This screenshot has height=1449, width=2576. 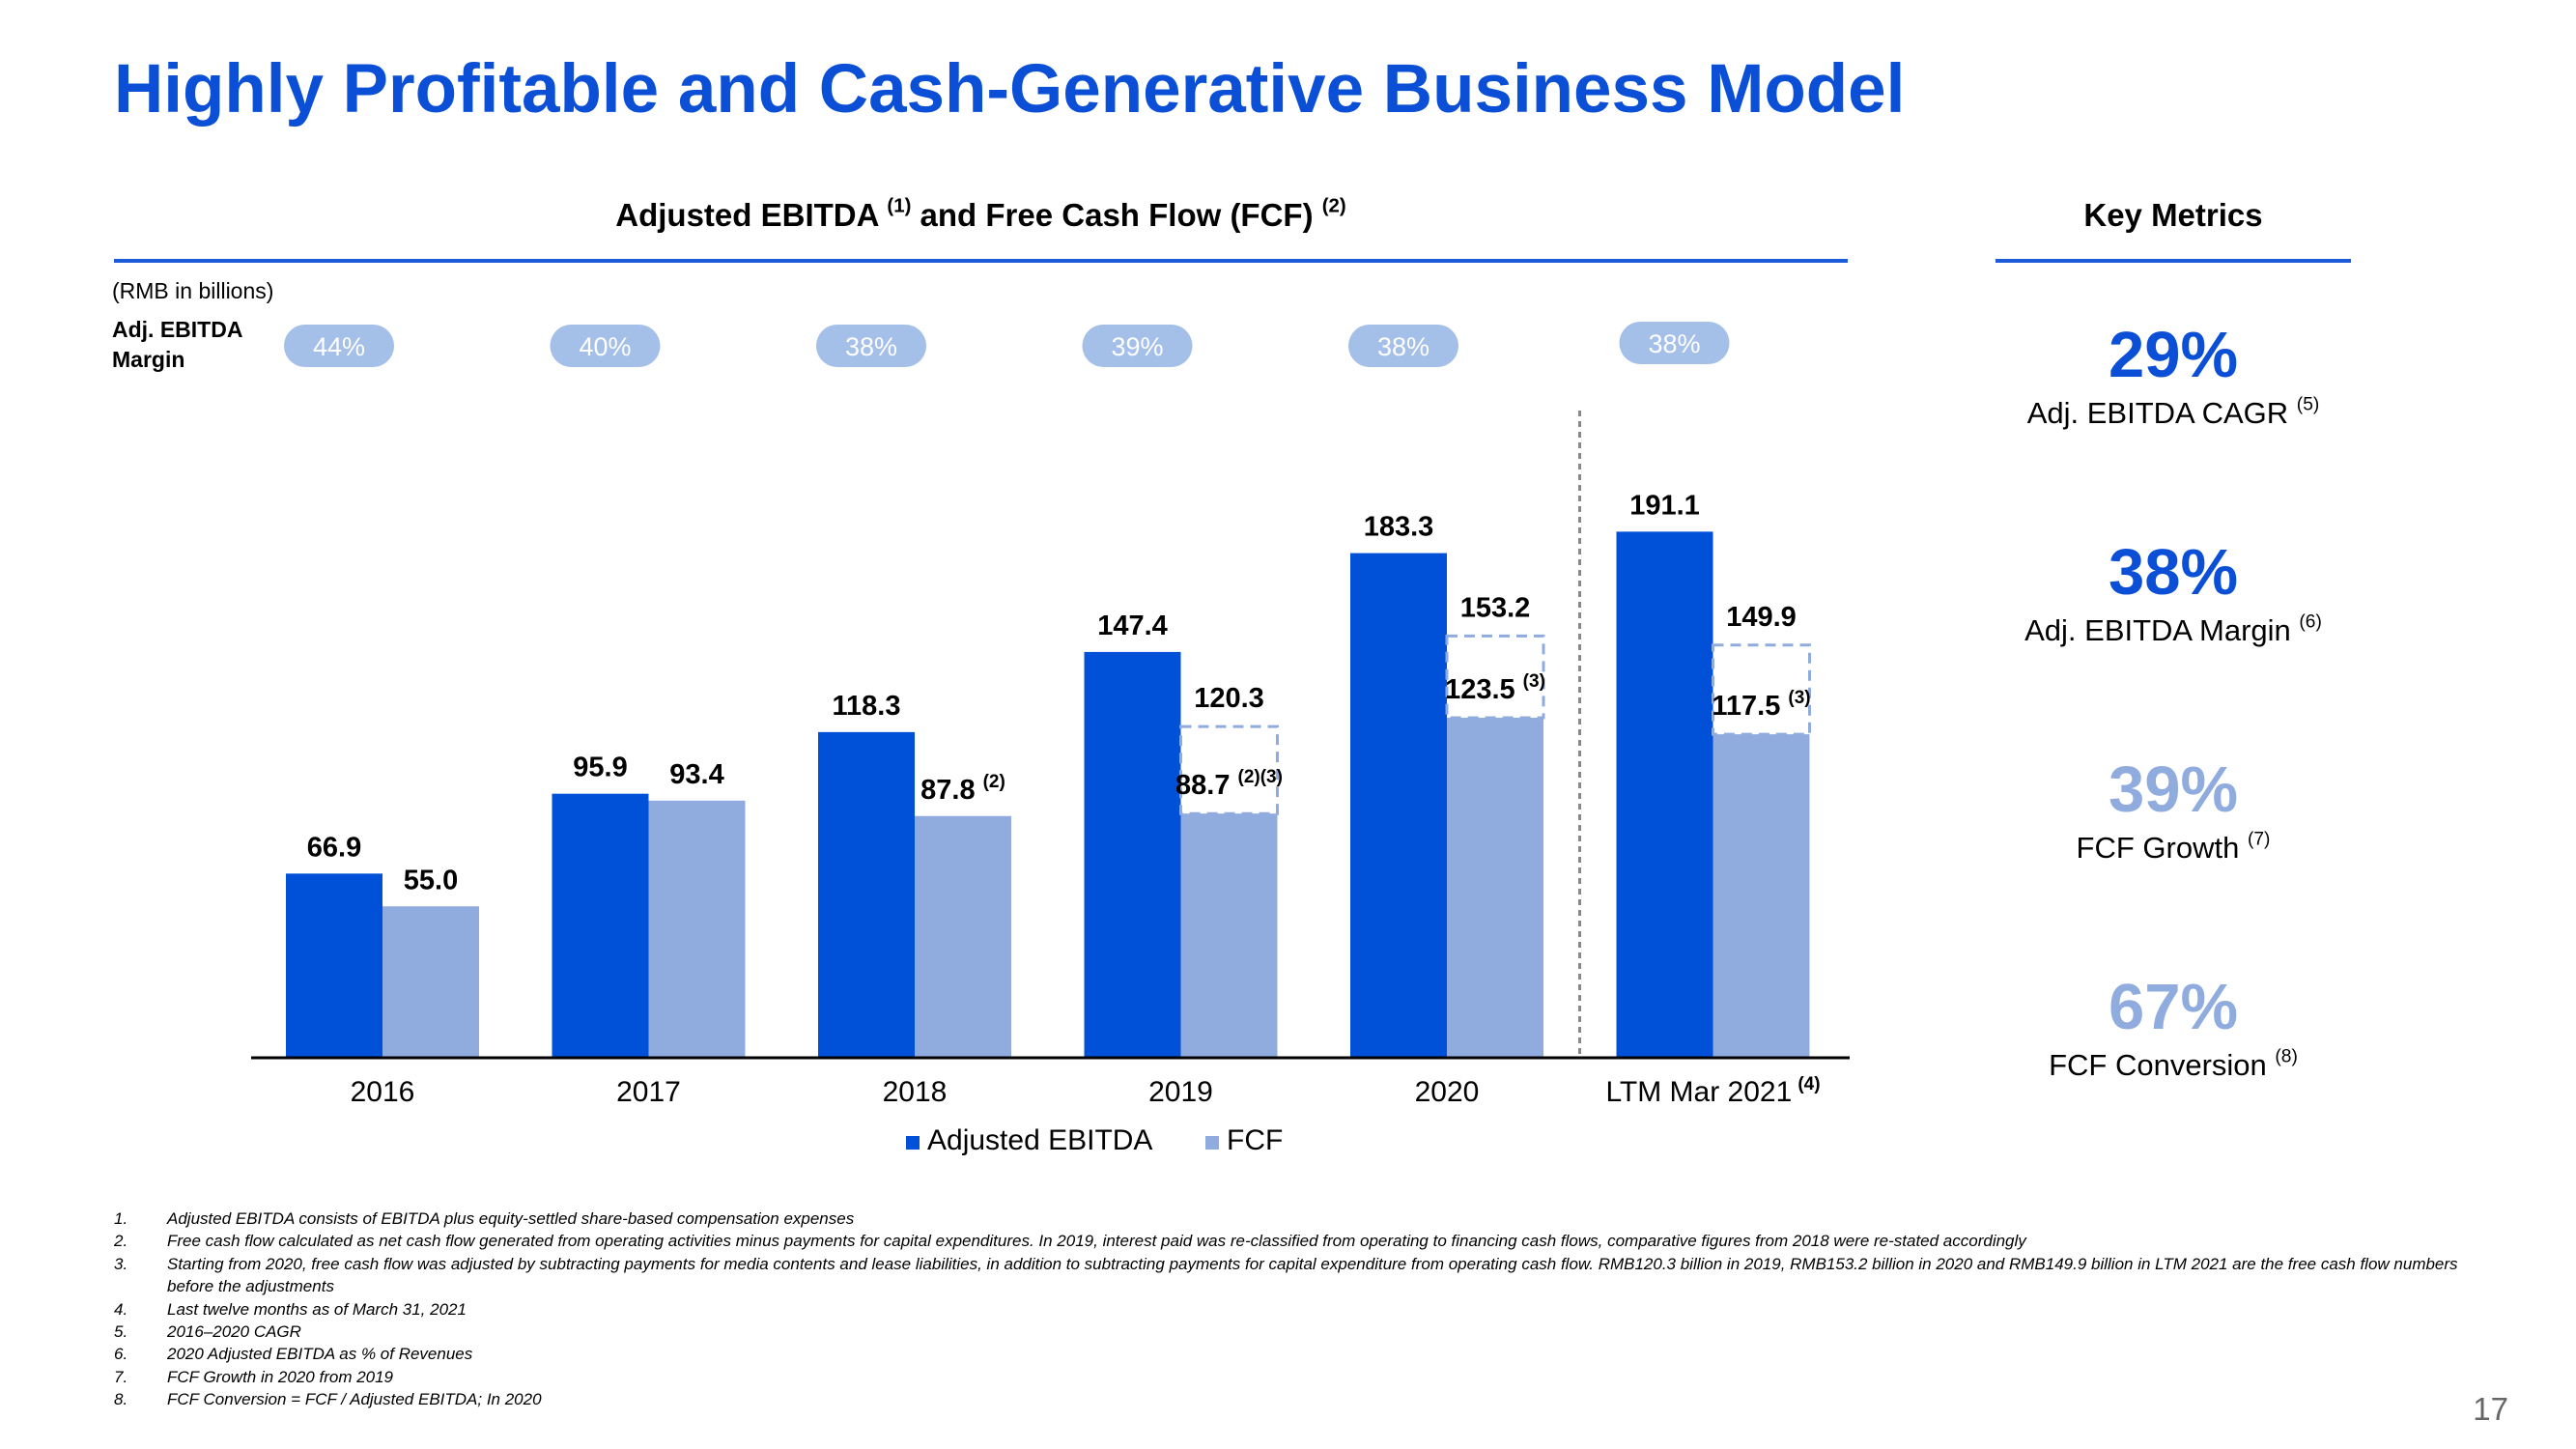 I want to click on margin-value-0: 44%, so click(x=339, y=346).